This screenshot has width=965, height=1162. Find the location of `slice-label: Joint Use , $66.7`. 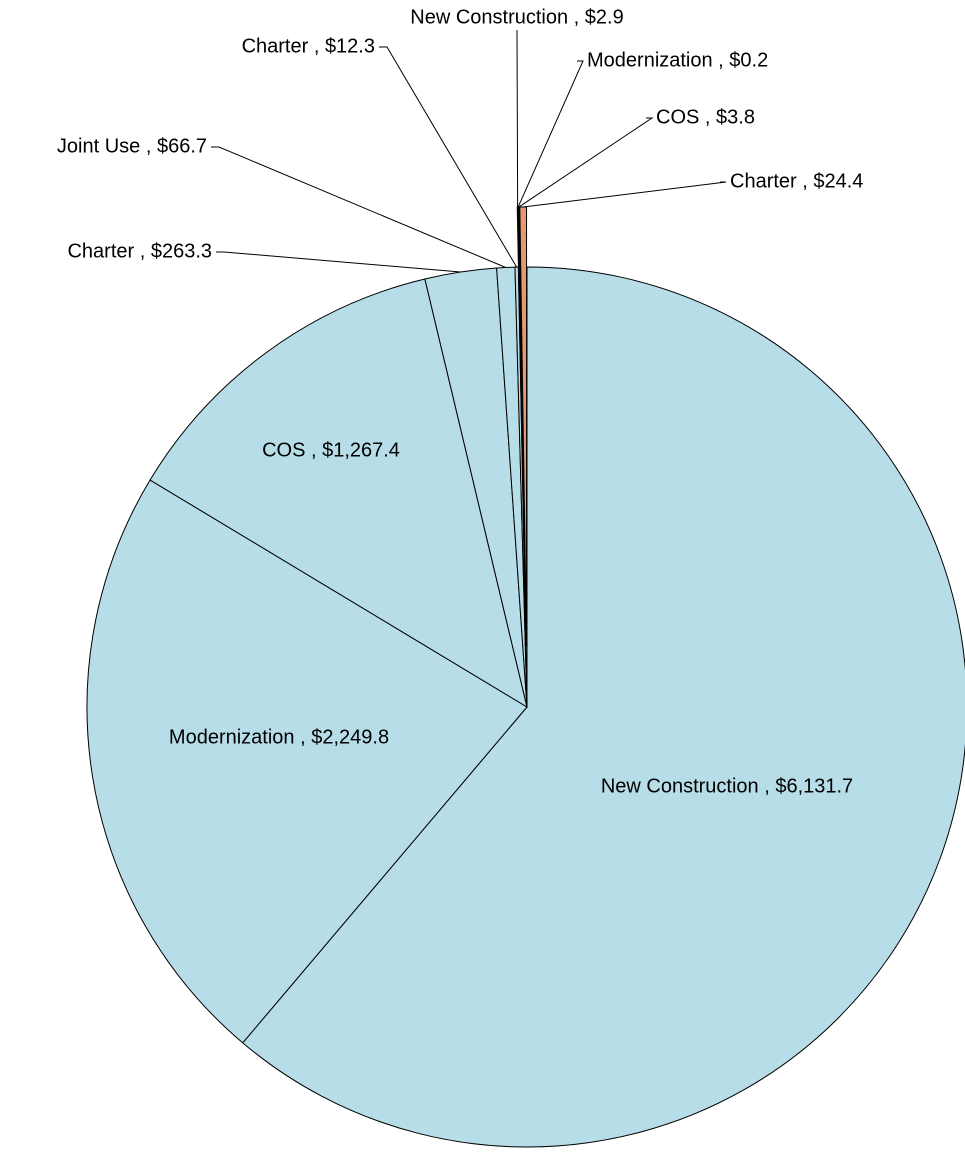

slice-label: Joint Use , $66.7 is located at coordinates (132, 146).